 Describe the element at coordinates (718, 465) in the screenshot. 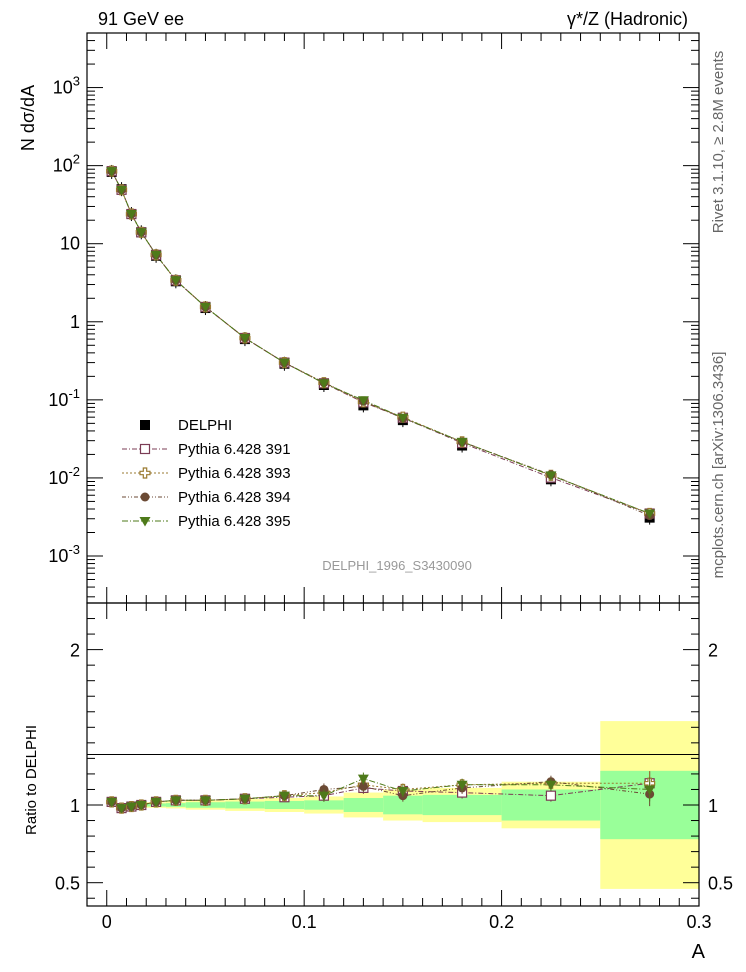

I see `mcplots-label: mcplots.cern.ch [arXiv:1306.3436]` at that location.